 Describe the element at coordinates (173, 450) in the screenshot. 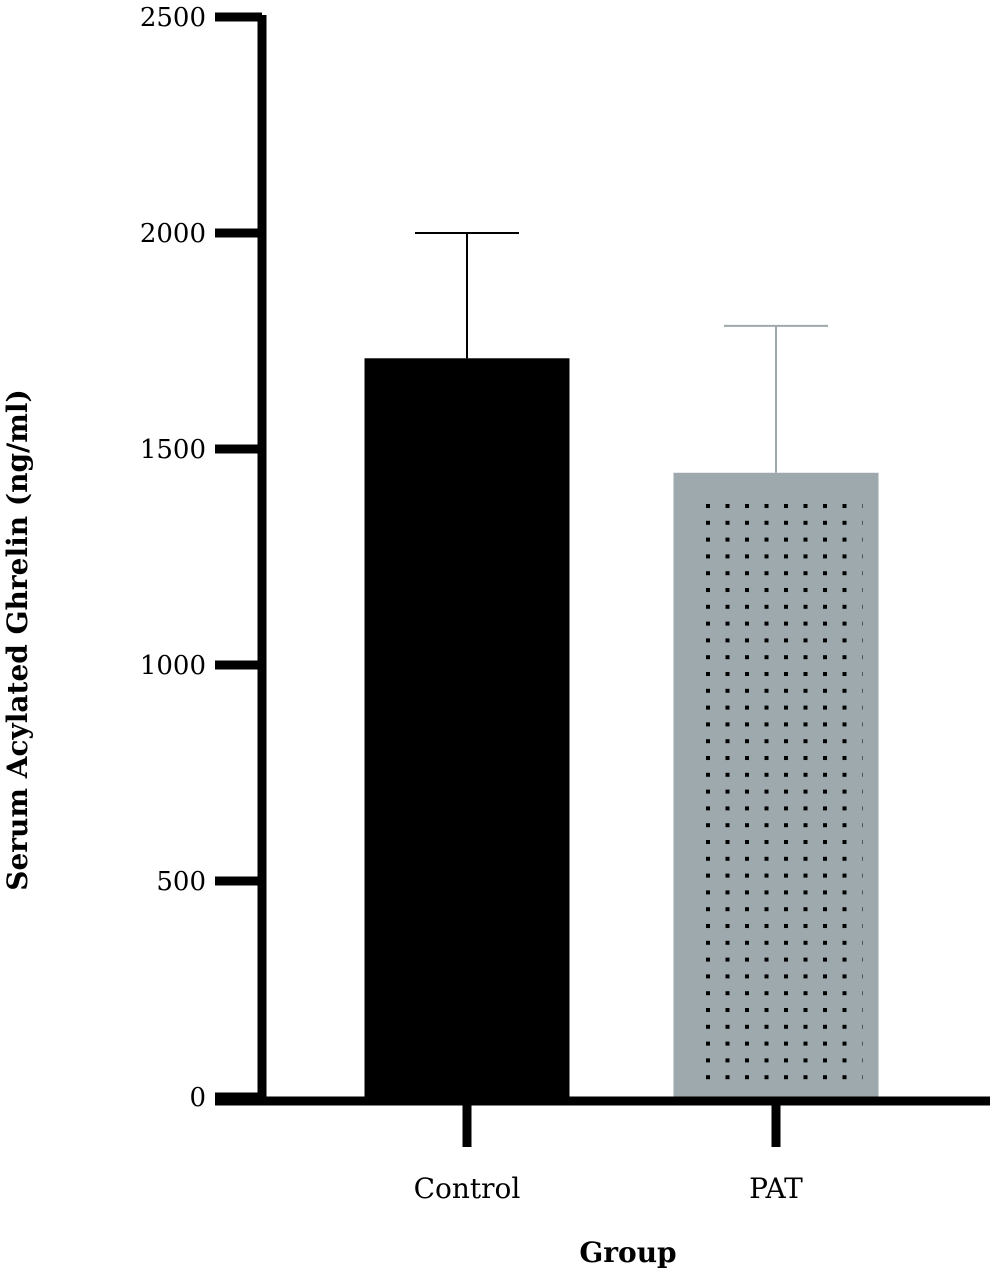

I see `y-tick-label-1500: 1500` at that location.